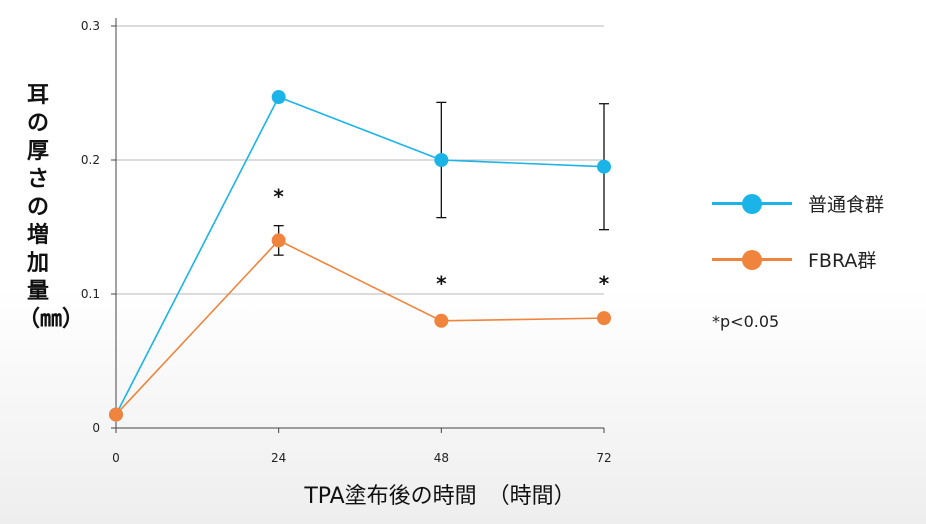 This screenshot has width=926, height=524. Describe the element at coordinates (278, 458) in the screenshot. I see `x-tick-label: 24` at that location.